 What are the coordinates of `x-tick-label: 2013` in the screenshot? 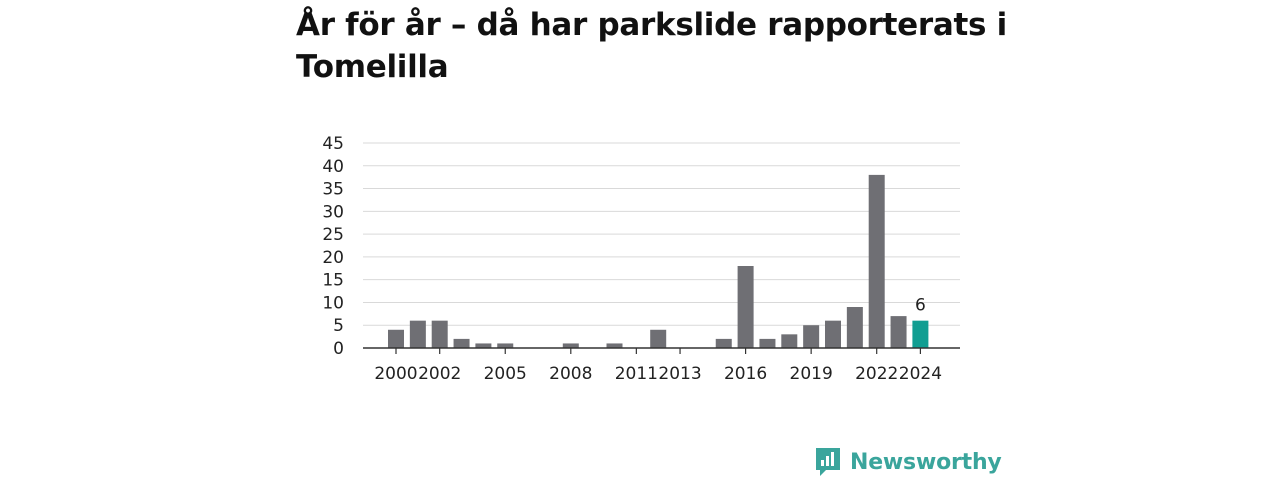 It's located at (679, 374).